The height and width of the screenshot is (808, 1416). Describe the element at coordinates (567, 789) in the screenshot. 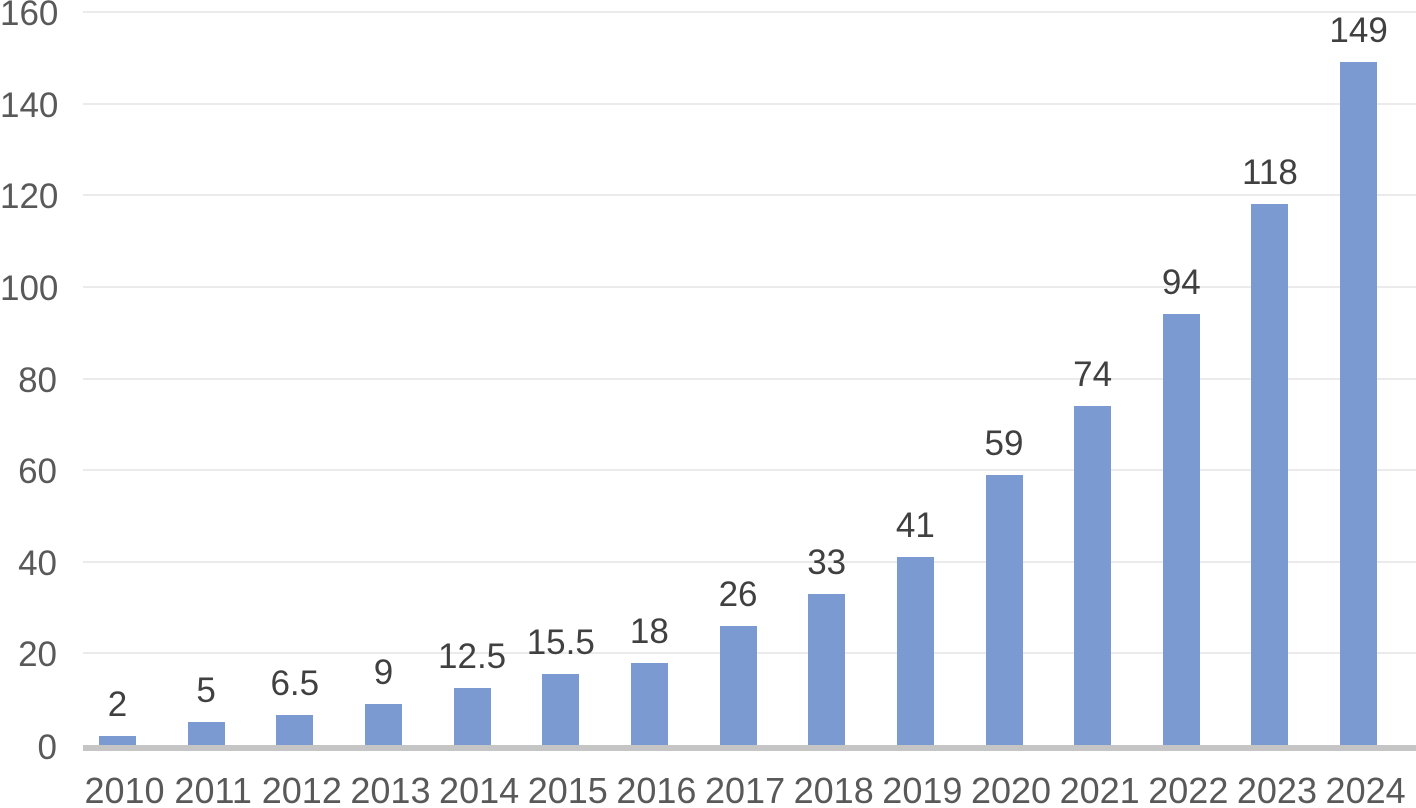

I see `x-axis-tick-label: 2015` at that location.